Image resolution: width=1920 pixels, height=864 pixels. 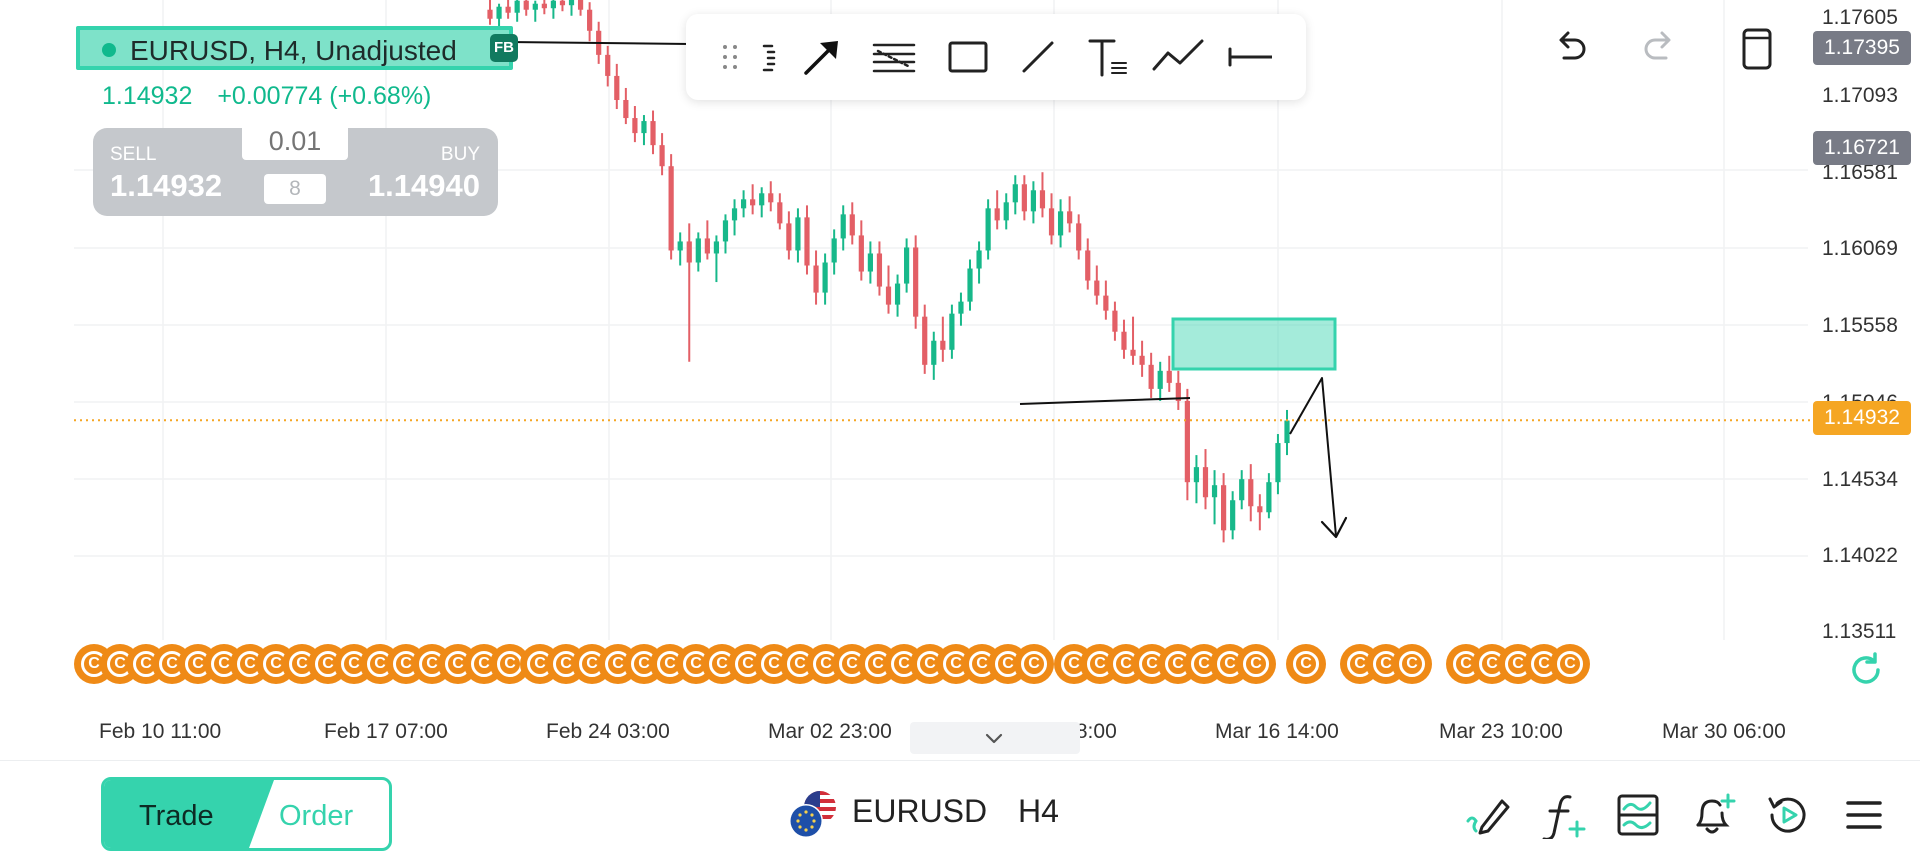 What do you see at coordinates (1038, 57) in the screenshot?
I see `trend-line-icon` at bounding box center [1038, 57].